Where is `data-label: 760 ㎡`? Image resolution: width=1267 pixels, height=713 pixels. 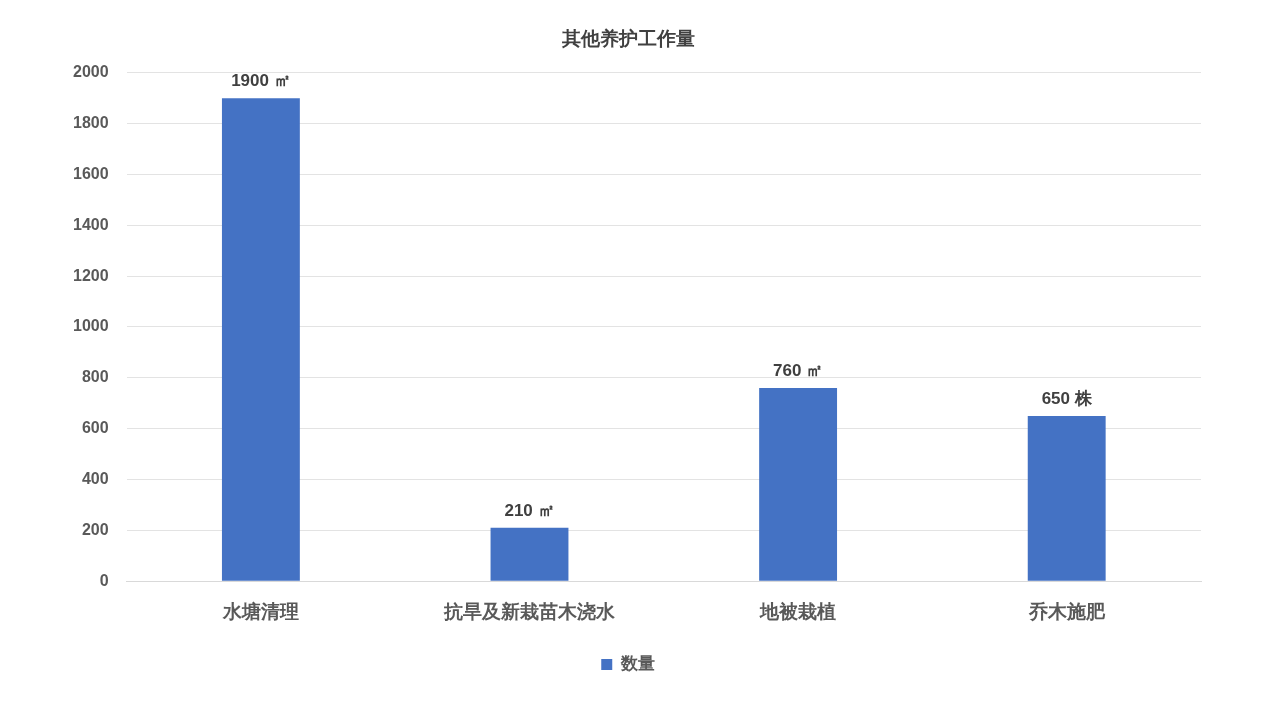 data-label: 760 ㎡ is located at coordinates (798, 371).